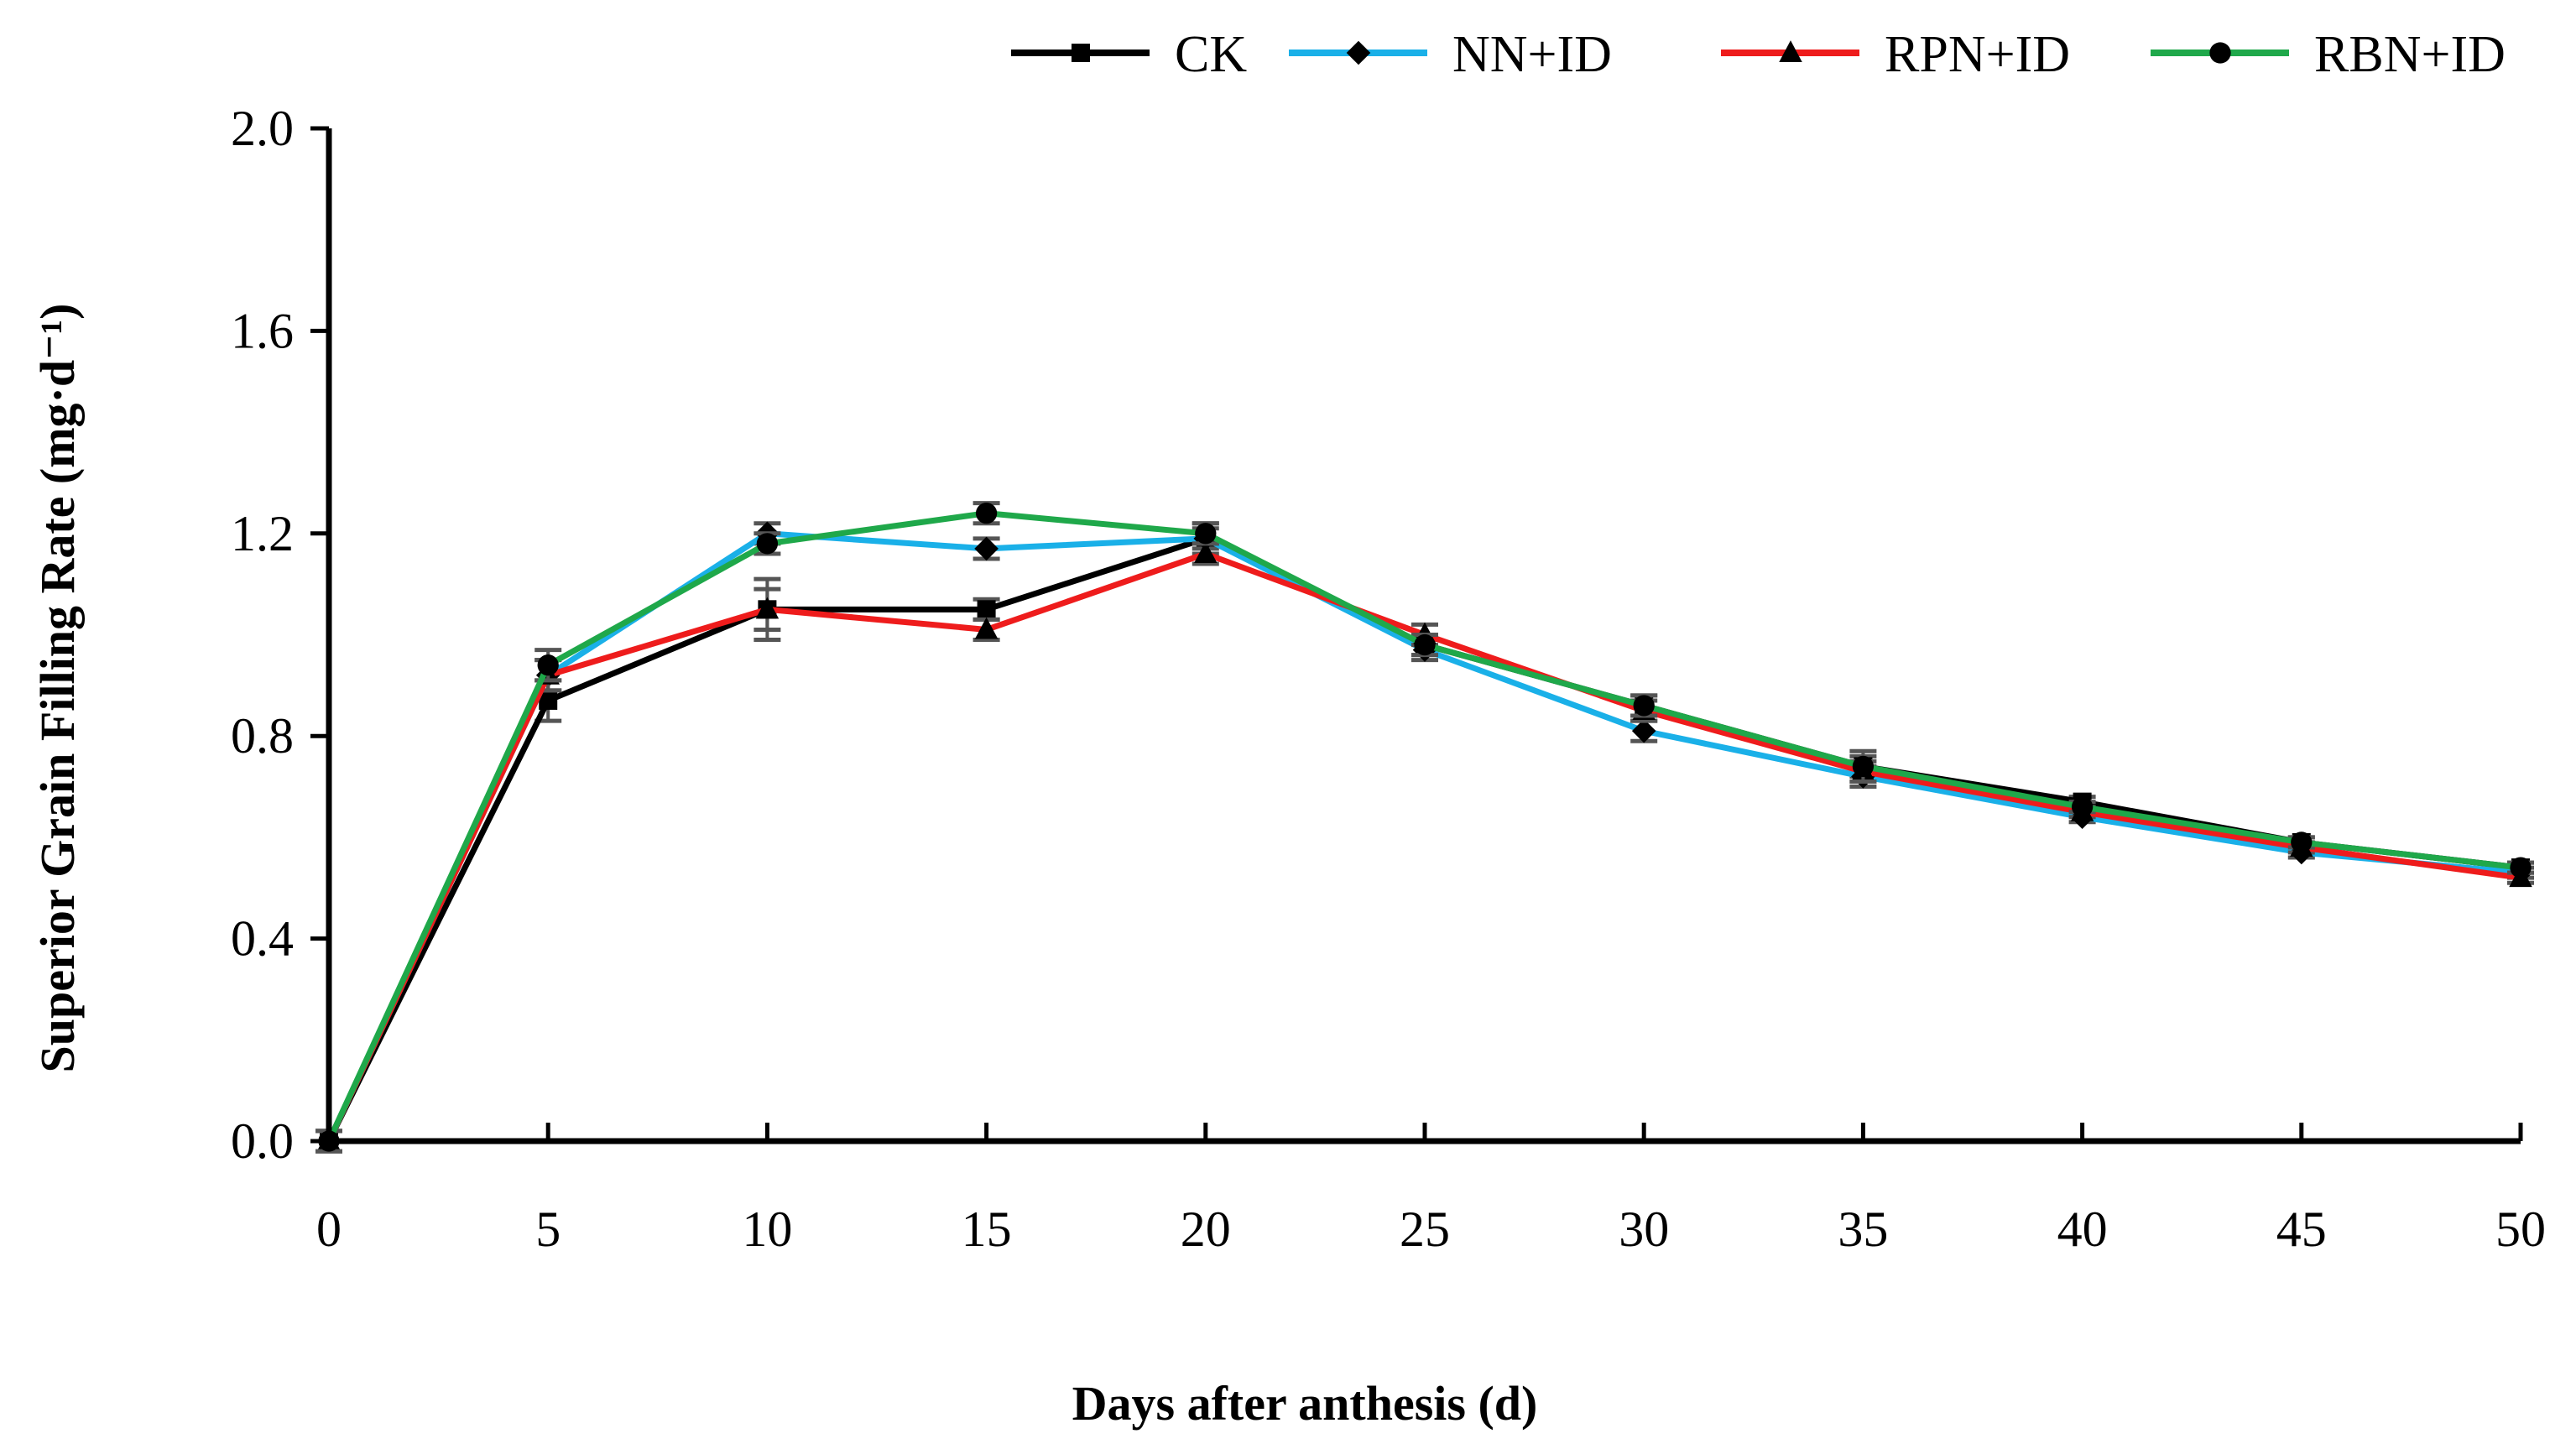 The height and width of the screenshot is (1444, 2576). Describe the element at coordinates (2082, 1229) in the screenshot. I see `x-tick-label: 40` at that location.